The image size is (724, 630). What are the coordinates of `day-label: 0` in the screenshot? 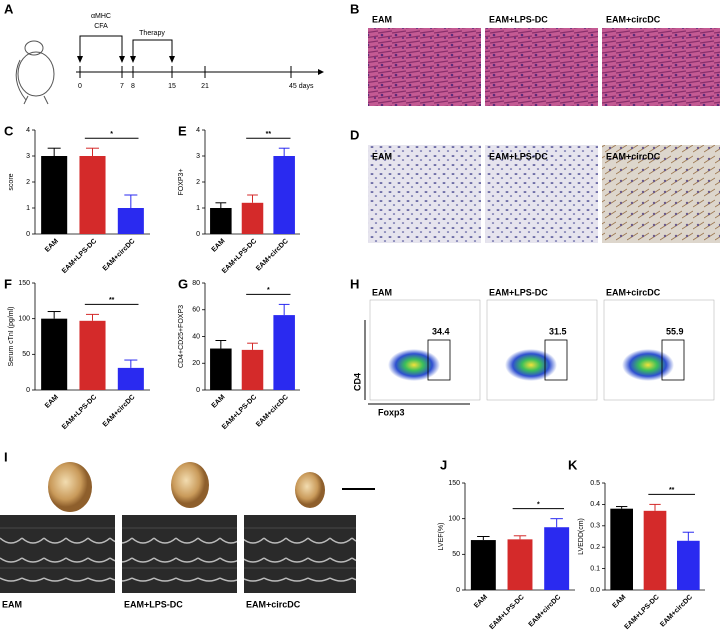 It's located at (80, 86).